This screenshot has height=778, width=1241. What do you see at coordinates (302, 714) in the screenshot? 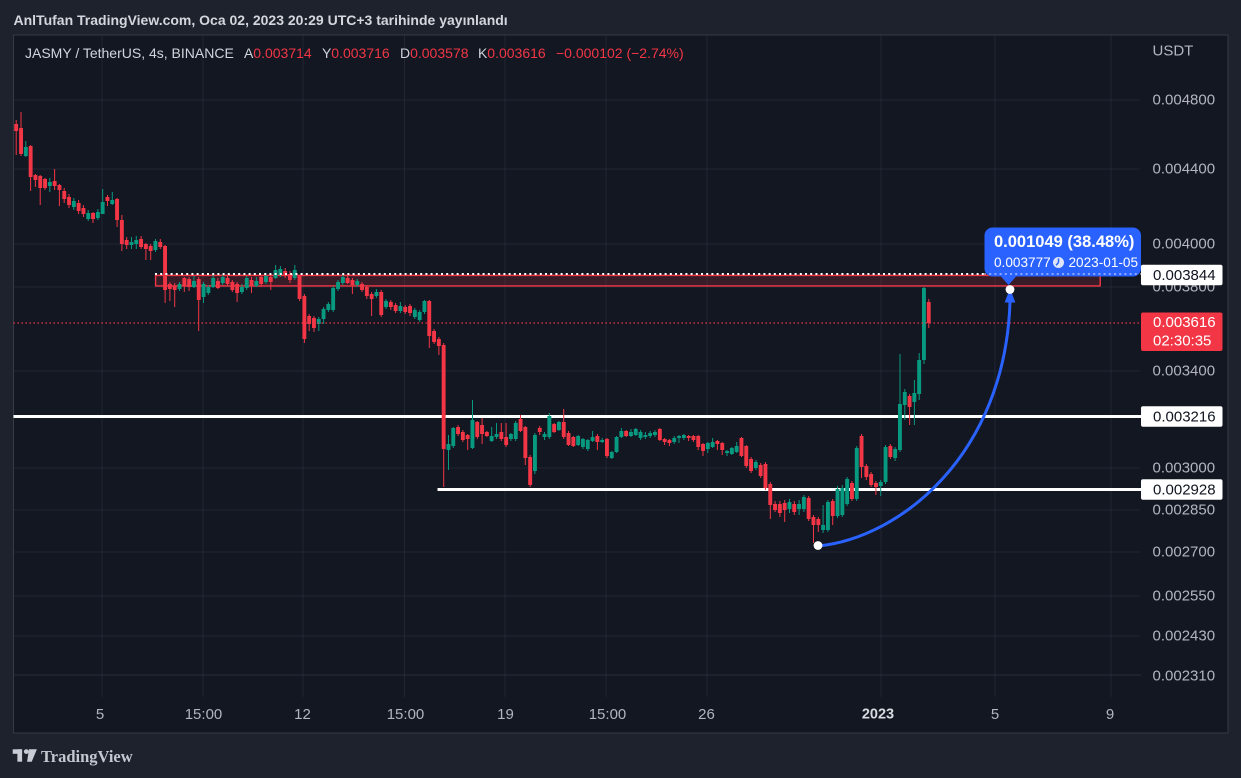
I see `svg-text: 12` at bounding box center [302, 714].